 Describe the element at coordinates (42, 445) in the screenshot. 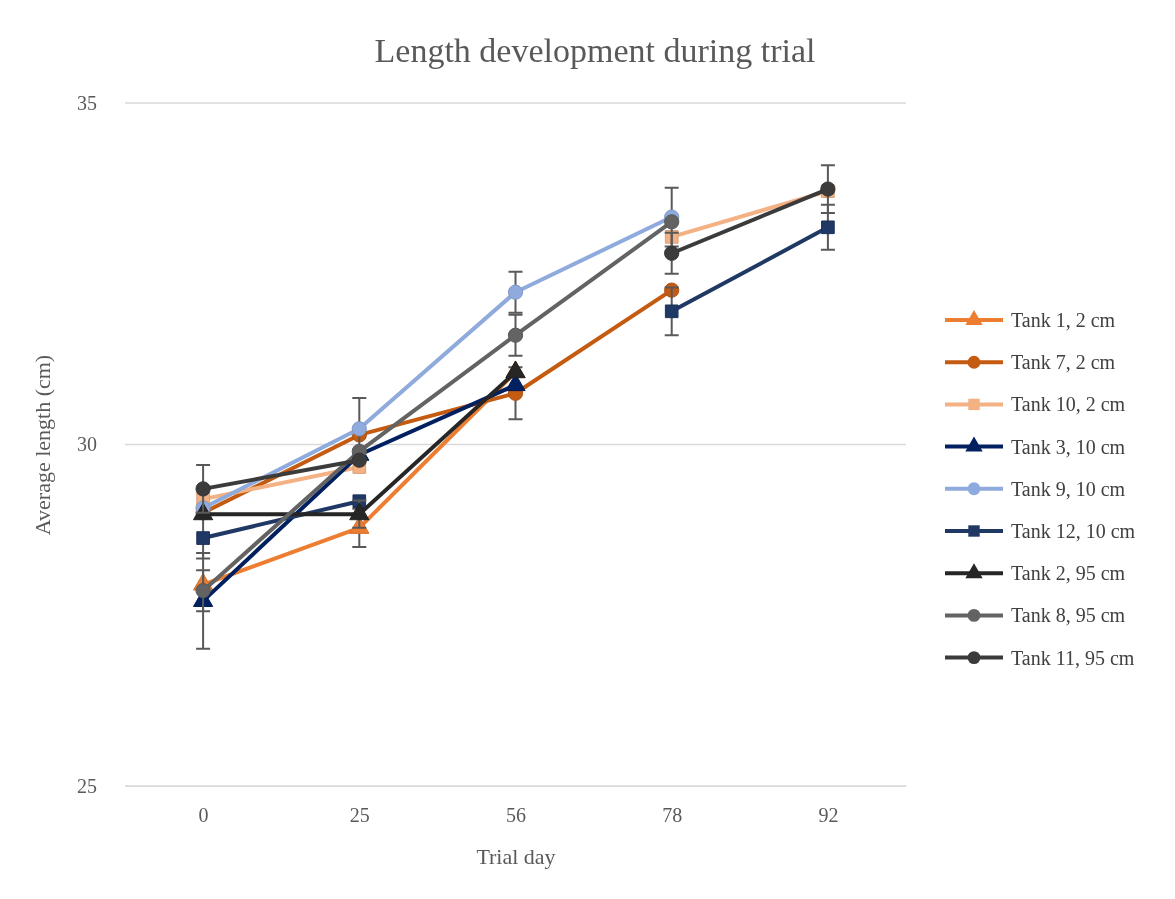

I see `y-axis-title: Average length (cm)` at that location.